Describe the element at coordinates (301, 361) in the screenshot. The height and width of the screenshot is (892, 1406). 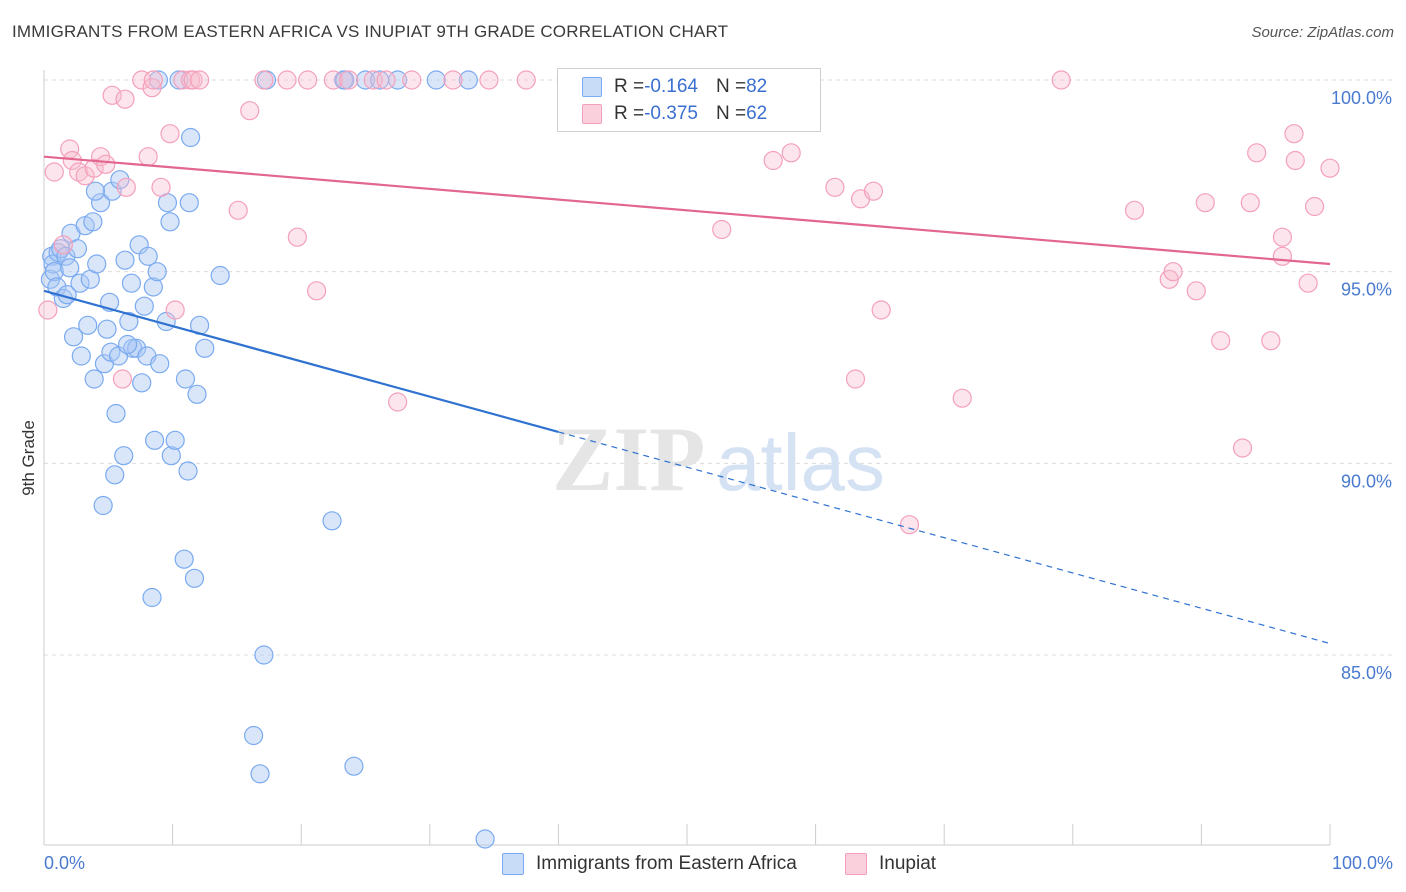
I see `trend-line-eastern-africa` at that location.